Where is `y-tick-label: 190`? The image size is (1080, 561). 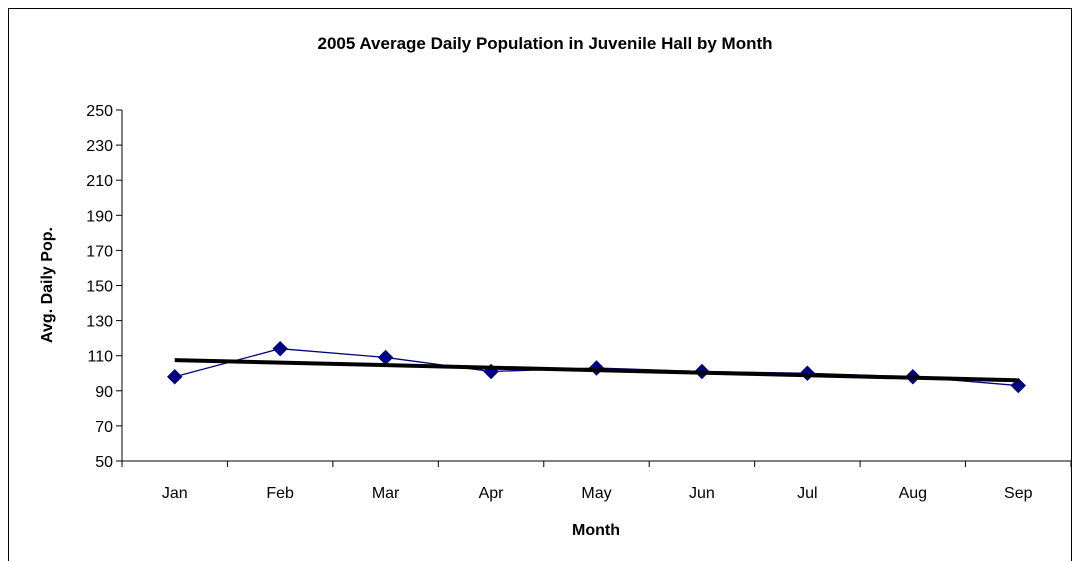 y-tick-label: 190 is located at coordinates (99, 216).